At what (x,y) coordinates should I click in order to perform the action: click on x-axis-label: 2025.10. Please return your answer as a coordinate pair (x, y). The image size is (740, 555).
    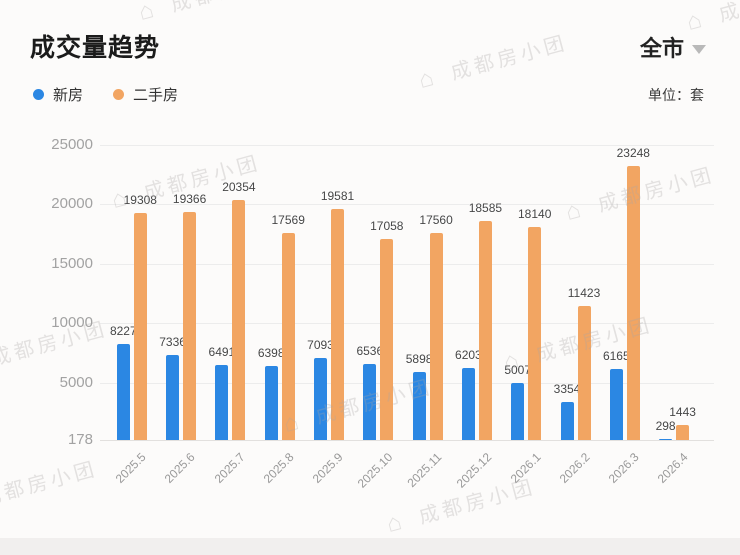
    Looking at the image, I should click on (375, 470).